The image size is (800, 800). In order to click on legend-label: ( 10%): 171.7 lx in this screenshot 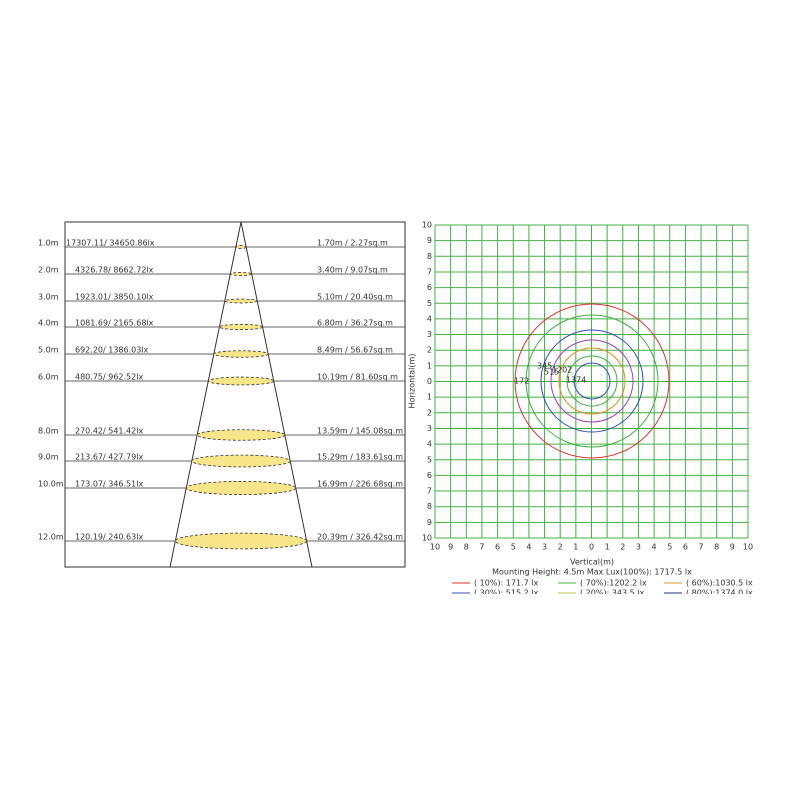, I will do `click(506, 583)`.